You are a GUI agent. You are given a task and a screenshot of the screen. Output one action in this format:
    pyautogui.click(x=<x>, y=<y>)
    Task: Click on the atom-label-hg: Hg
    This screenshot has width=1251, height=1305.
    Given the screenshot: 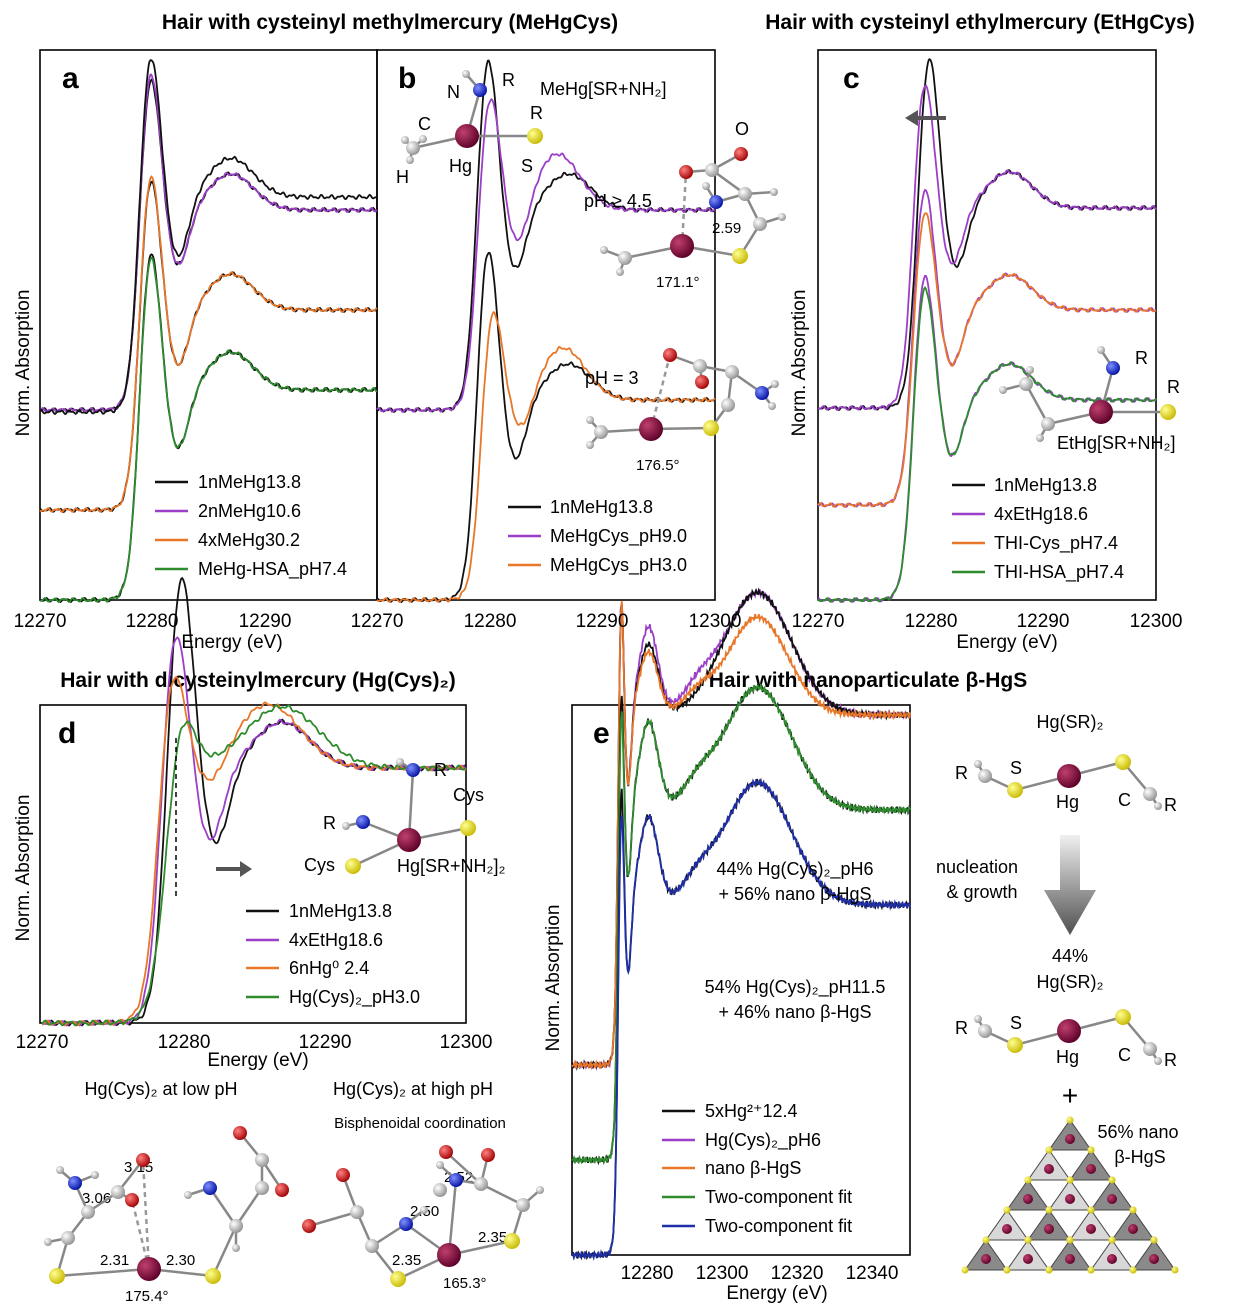 What is the action you would take?
    pyautogui.click(x=1067, y=1057)
    